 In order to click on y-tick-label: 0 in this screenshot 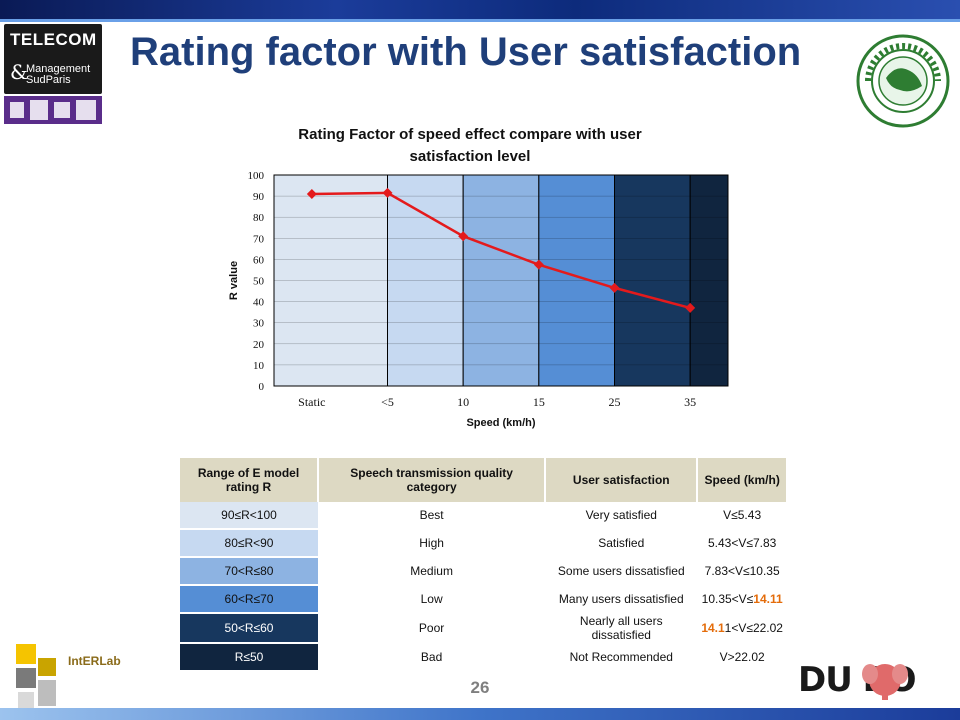, I will do `click(262, 387)`.